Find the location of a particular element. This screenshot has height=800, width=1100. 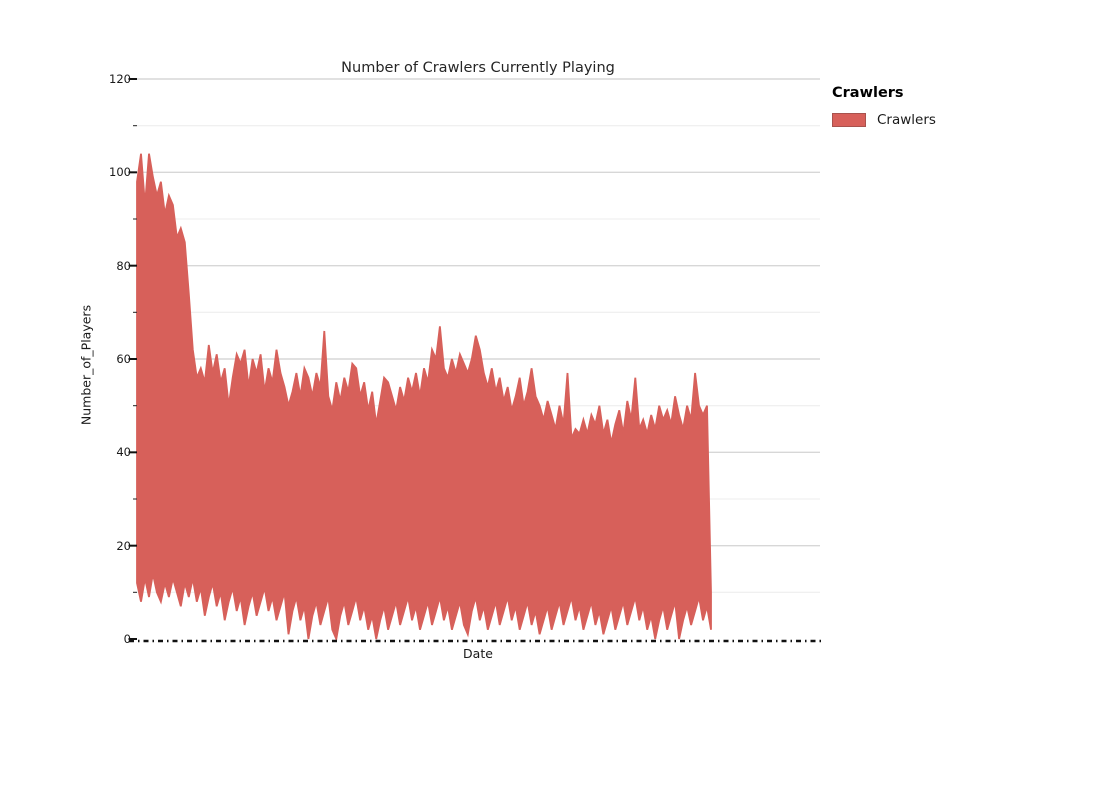

y-tick-label: 120 is located at coordinates (120, 79).